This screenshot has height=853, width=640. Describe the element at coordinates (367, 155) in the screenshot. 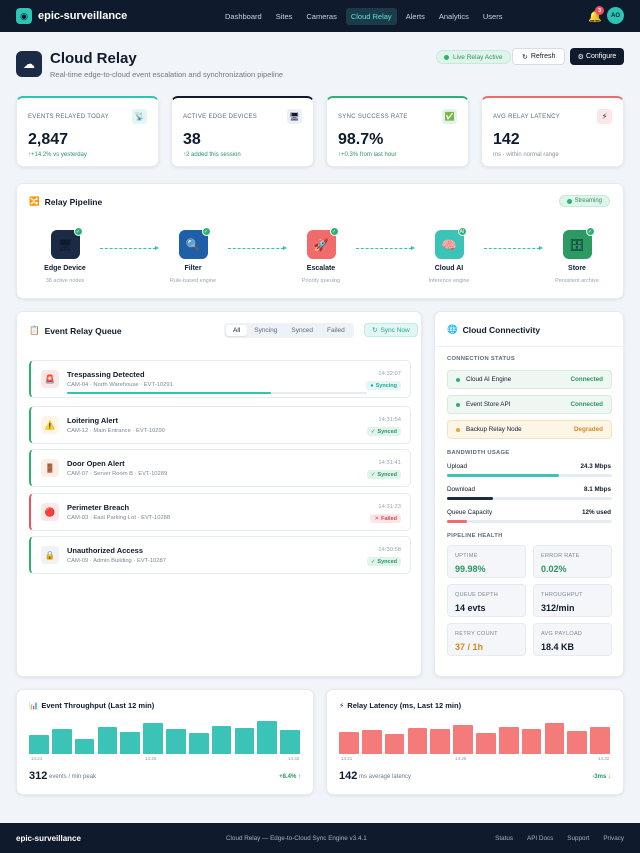

I see `kpi-delta: ↑+0.3% from last hour` at that location.